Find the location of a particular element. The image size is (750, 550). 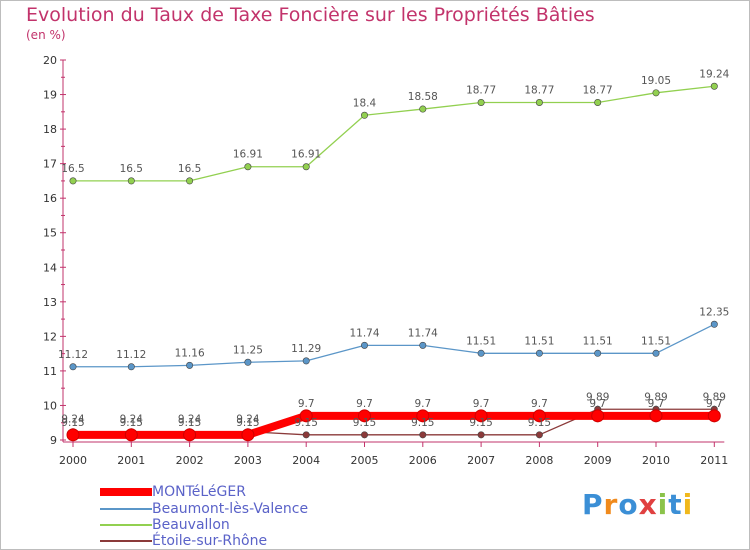

x-tick-label: 2011 is located at coordinates (714, 460).